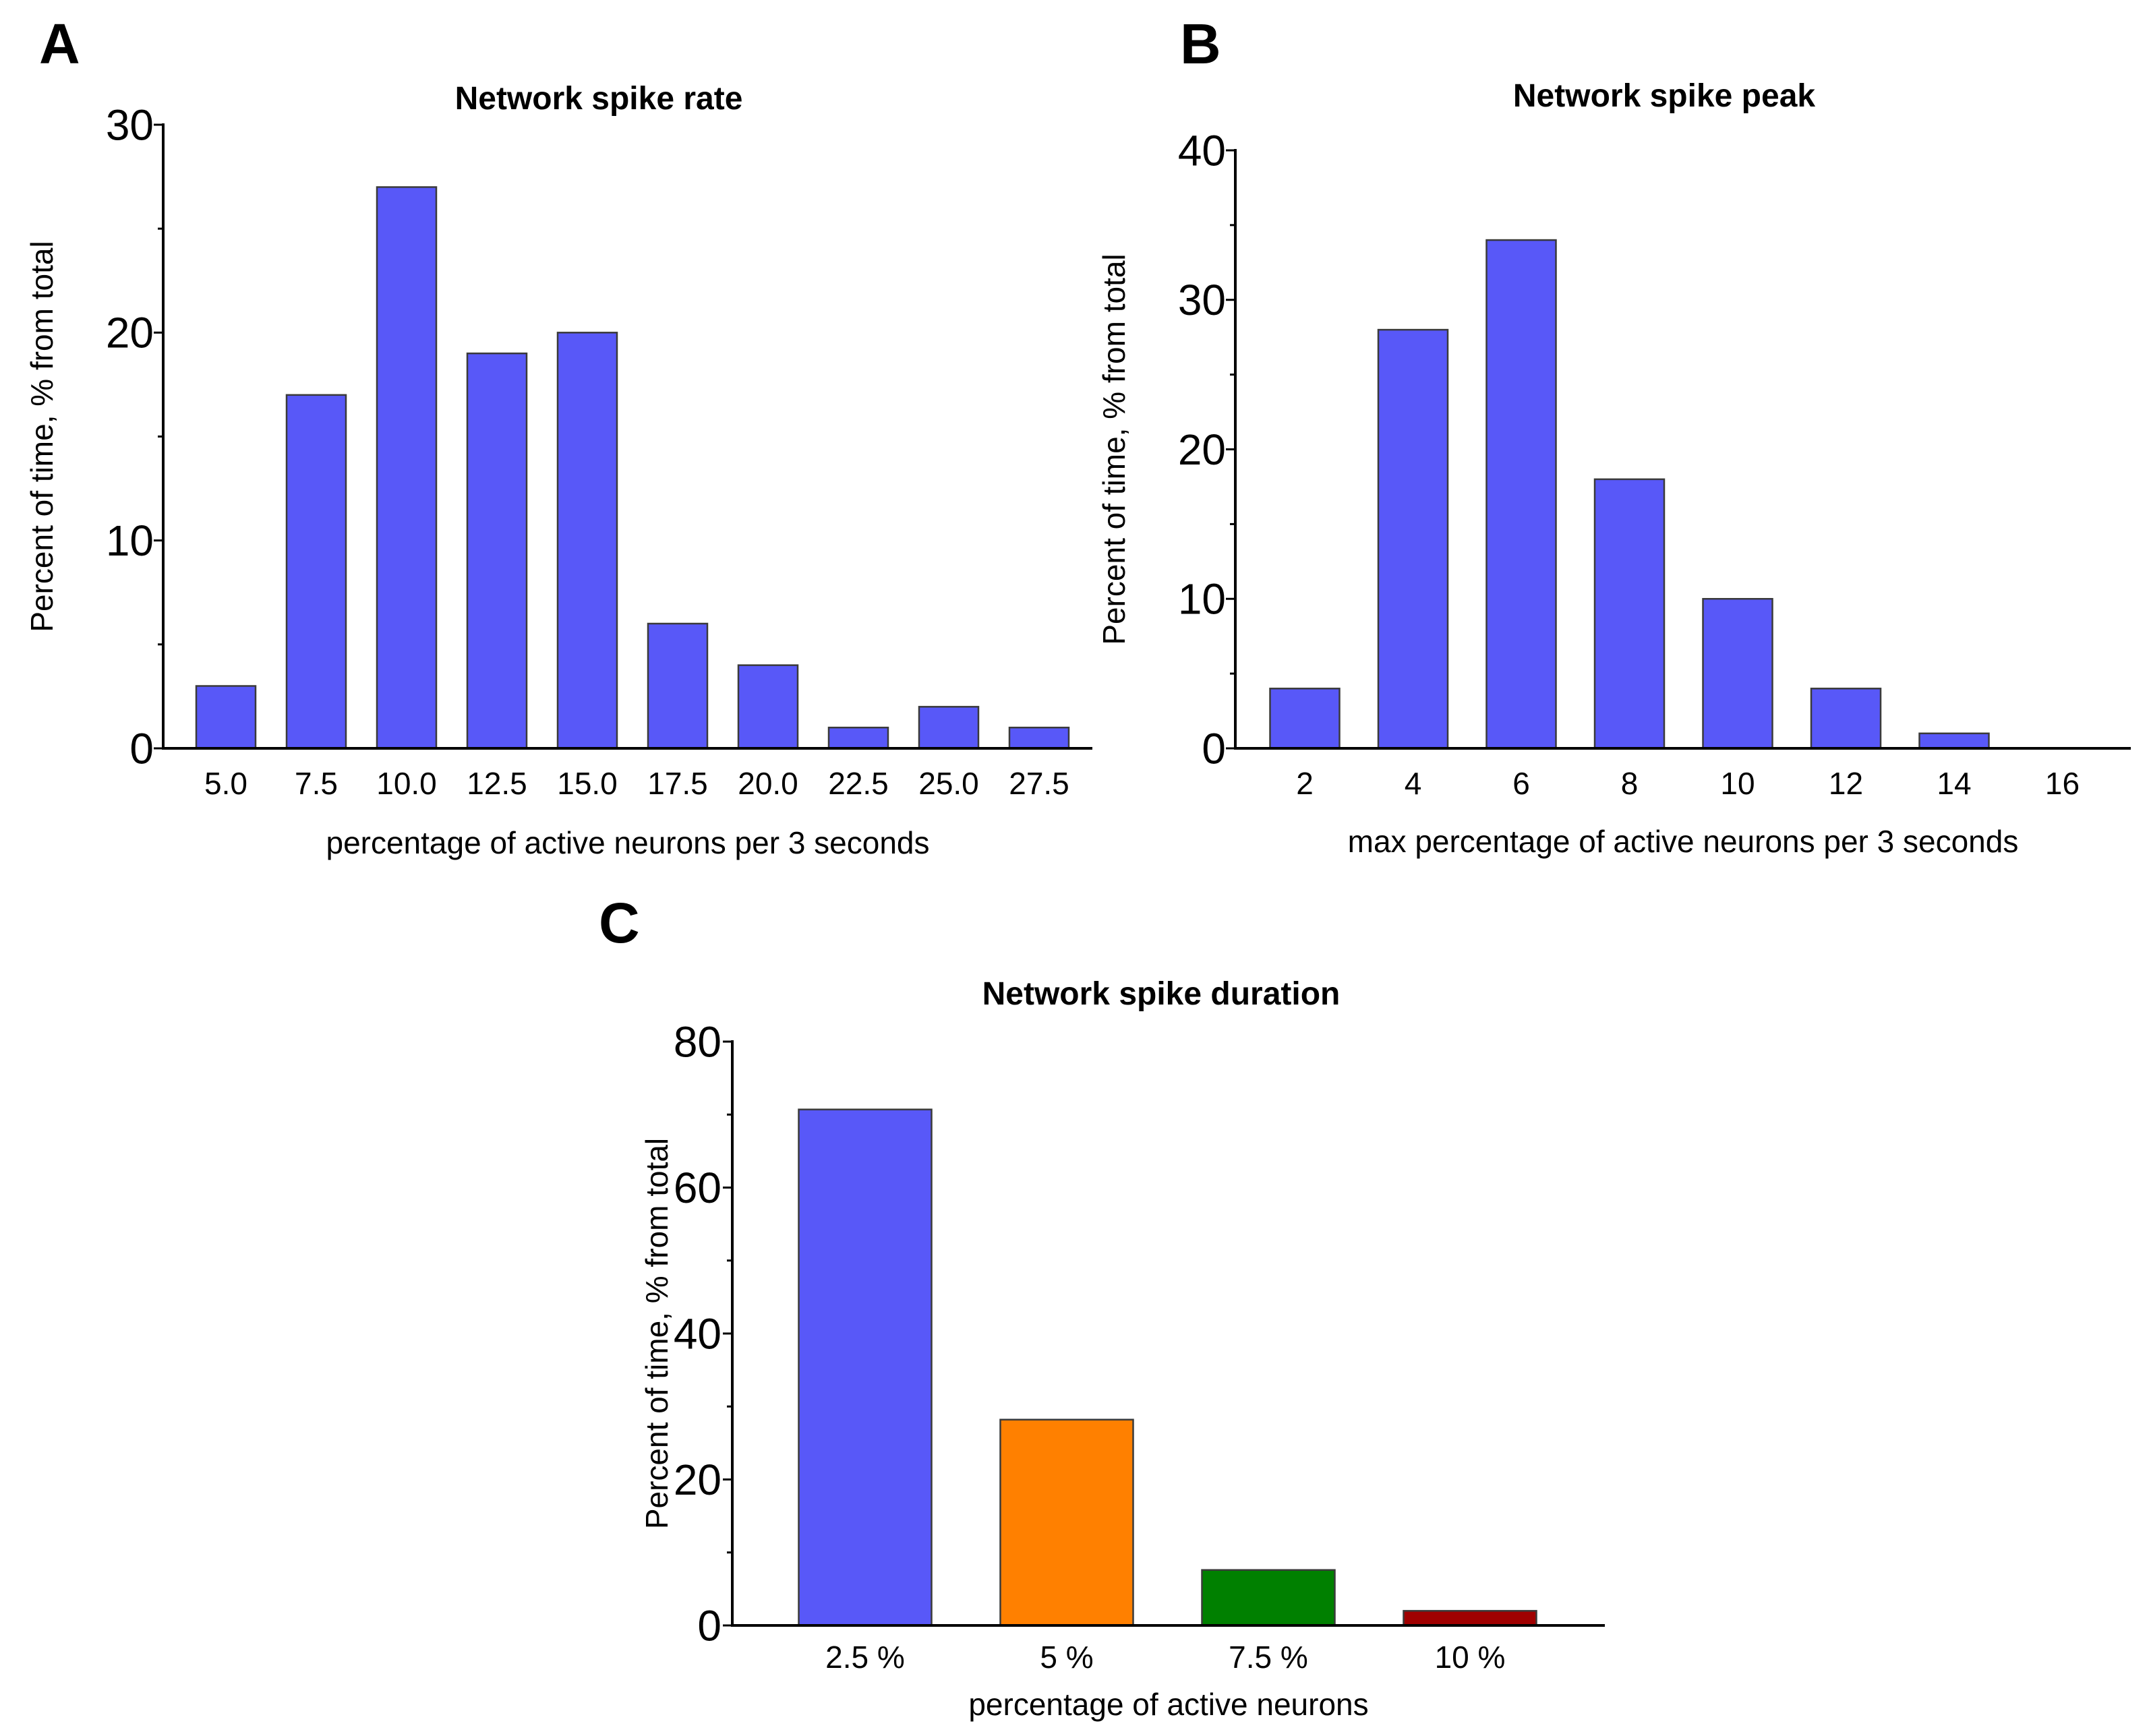 Image resolution: width=2149 pixels, height=1736 pixels. I want to click on bar-15.0, so click(587, 541).